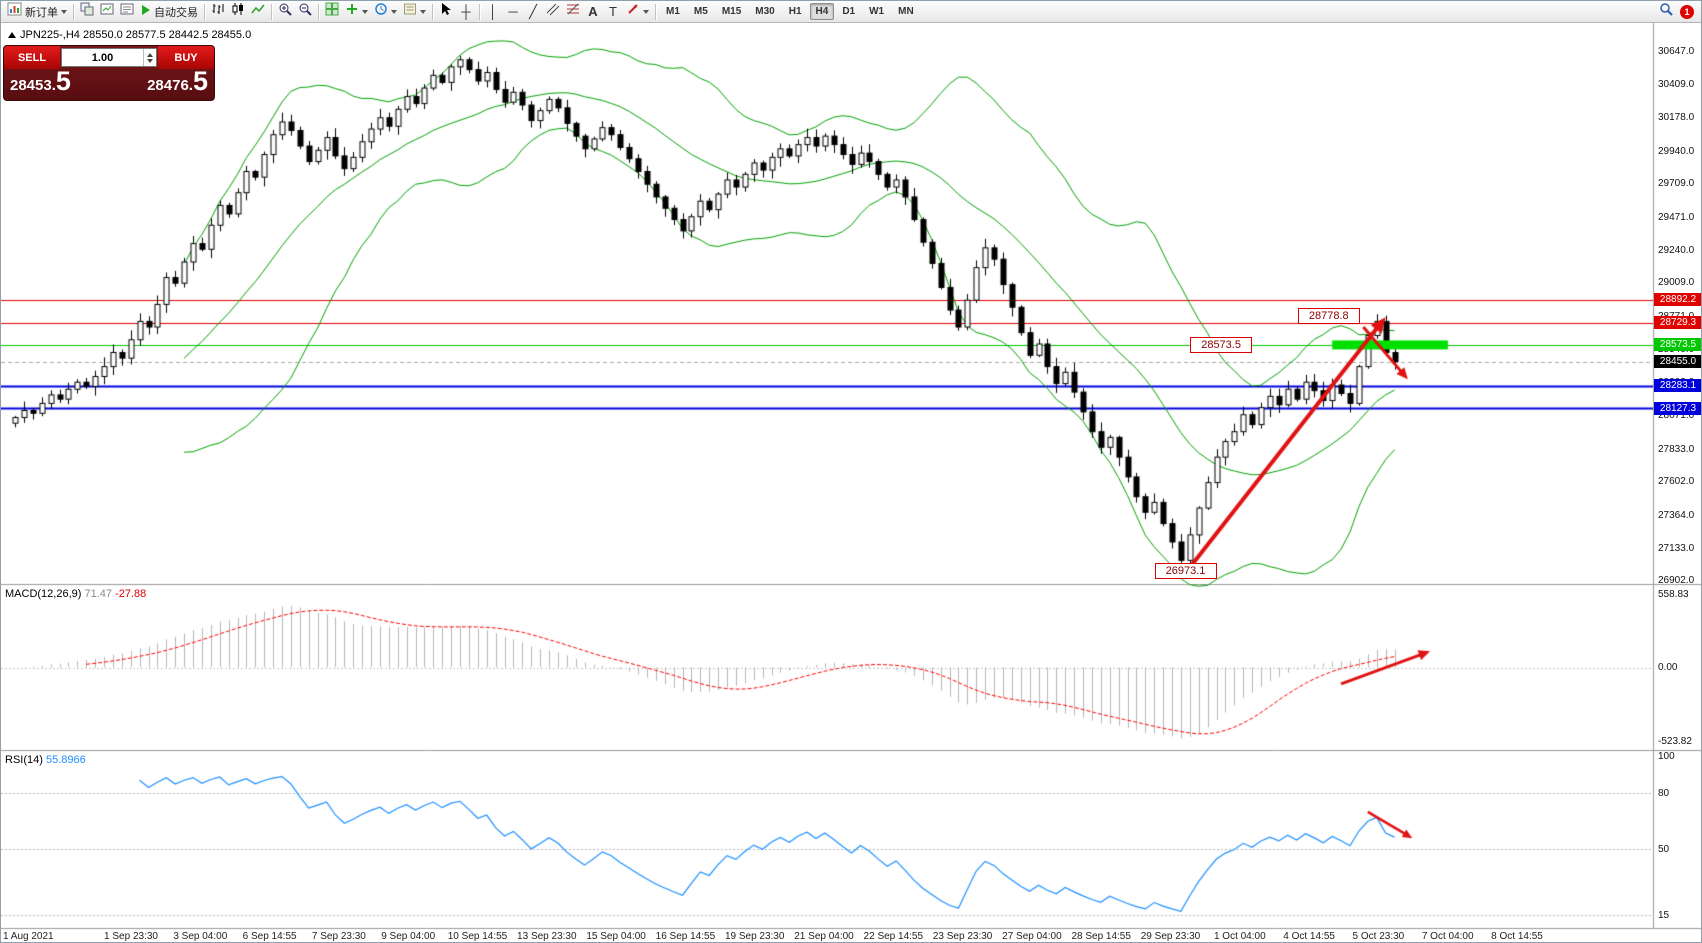 The image size is (1702, 943). I want to click on zoom-out-button, so click(305, 12).